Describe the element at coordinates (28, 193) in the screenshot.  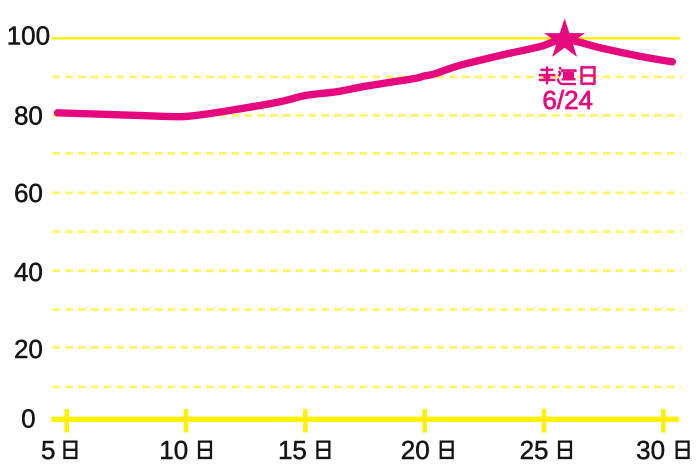
I see `svg-text: 60` at that location.